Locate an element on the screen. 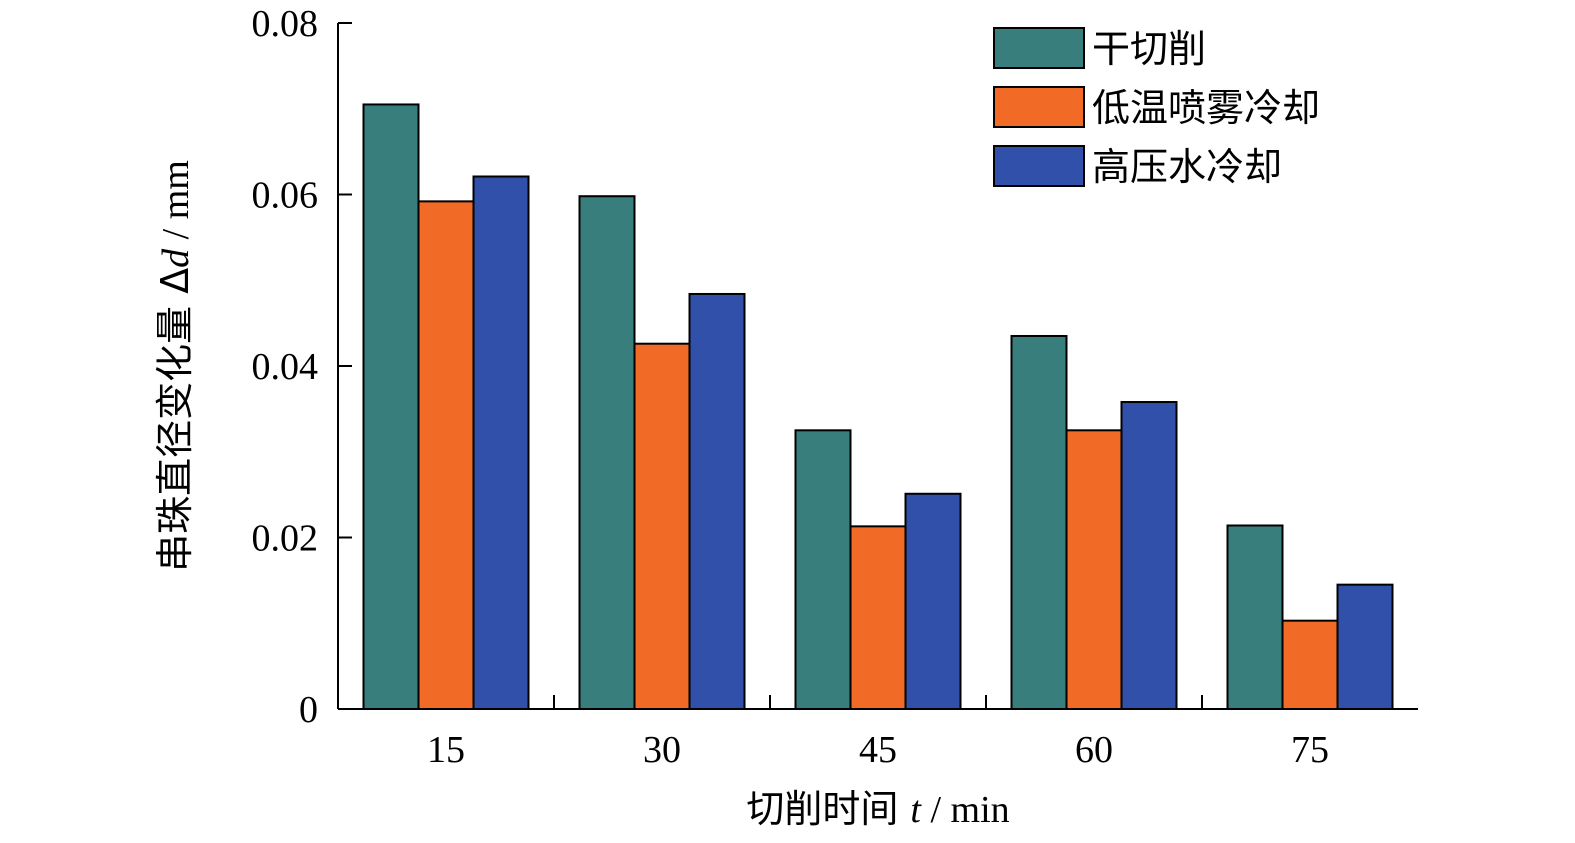 The width and height of the screenshot is (1575, 843). legend-label-series-1: 干切削 is located at coordinates (1149, 49).